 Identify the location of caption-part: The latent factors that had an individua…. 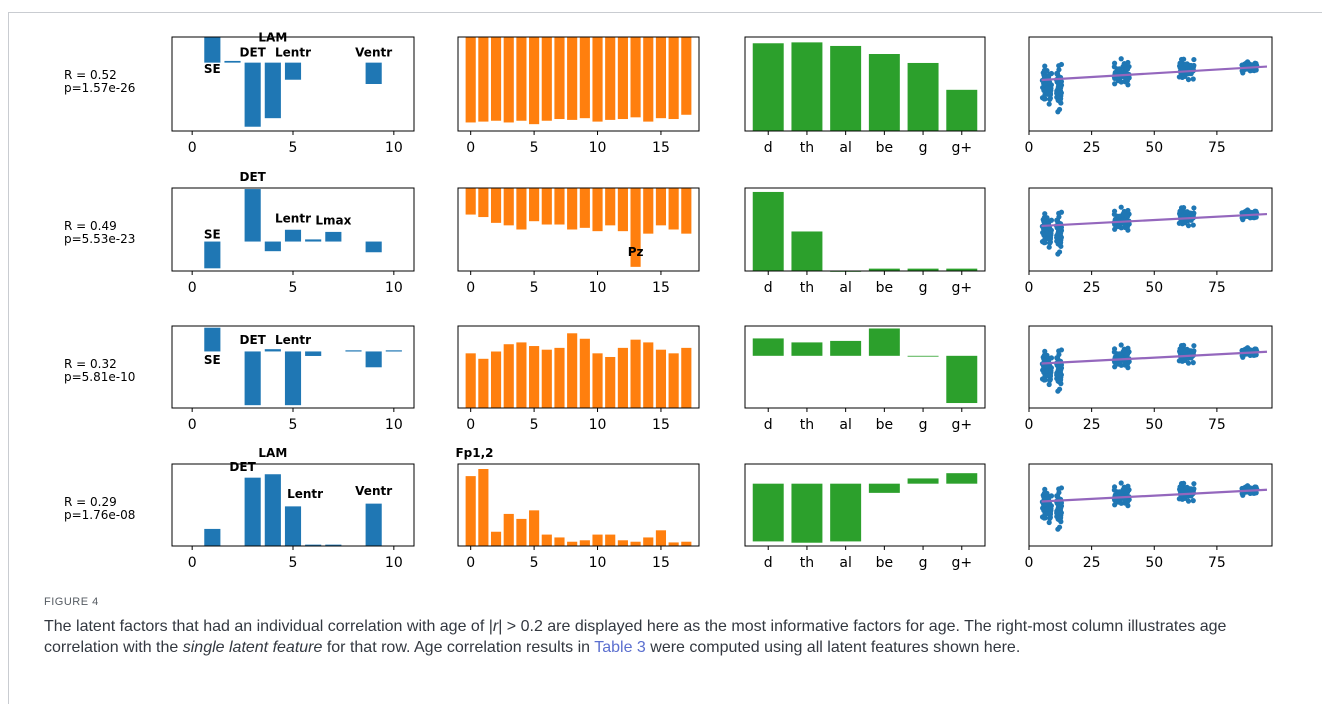
(268, 626).